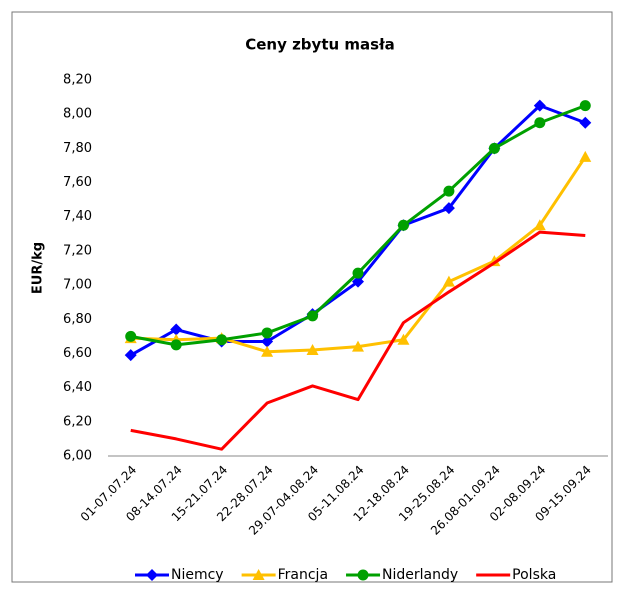 The height and width of the screenshot is (592, 624). What do you see at coordinates (77, 80) in the screenshot?
I see `y-tick-label: 8,20` at bounding box center [77, 80].